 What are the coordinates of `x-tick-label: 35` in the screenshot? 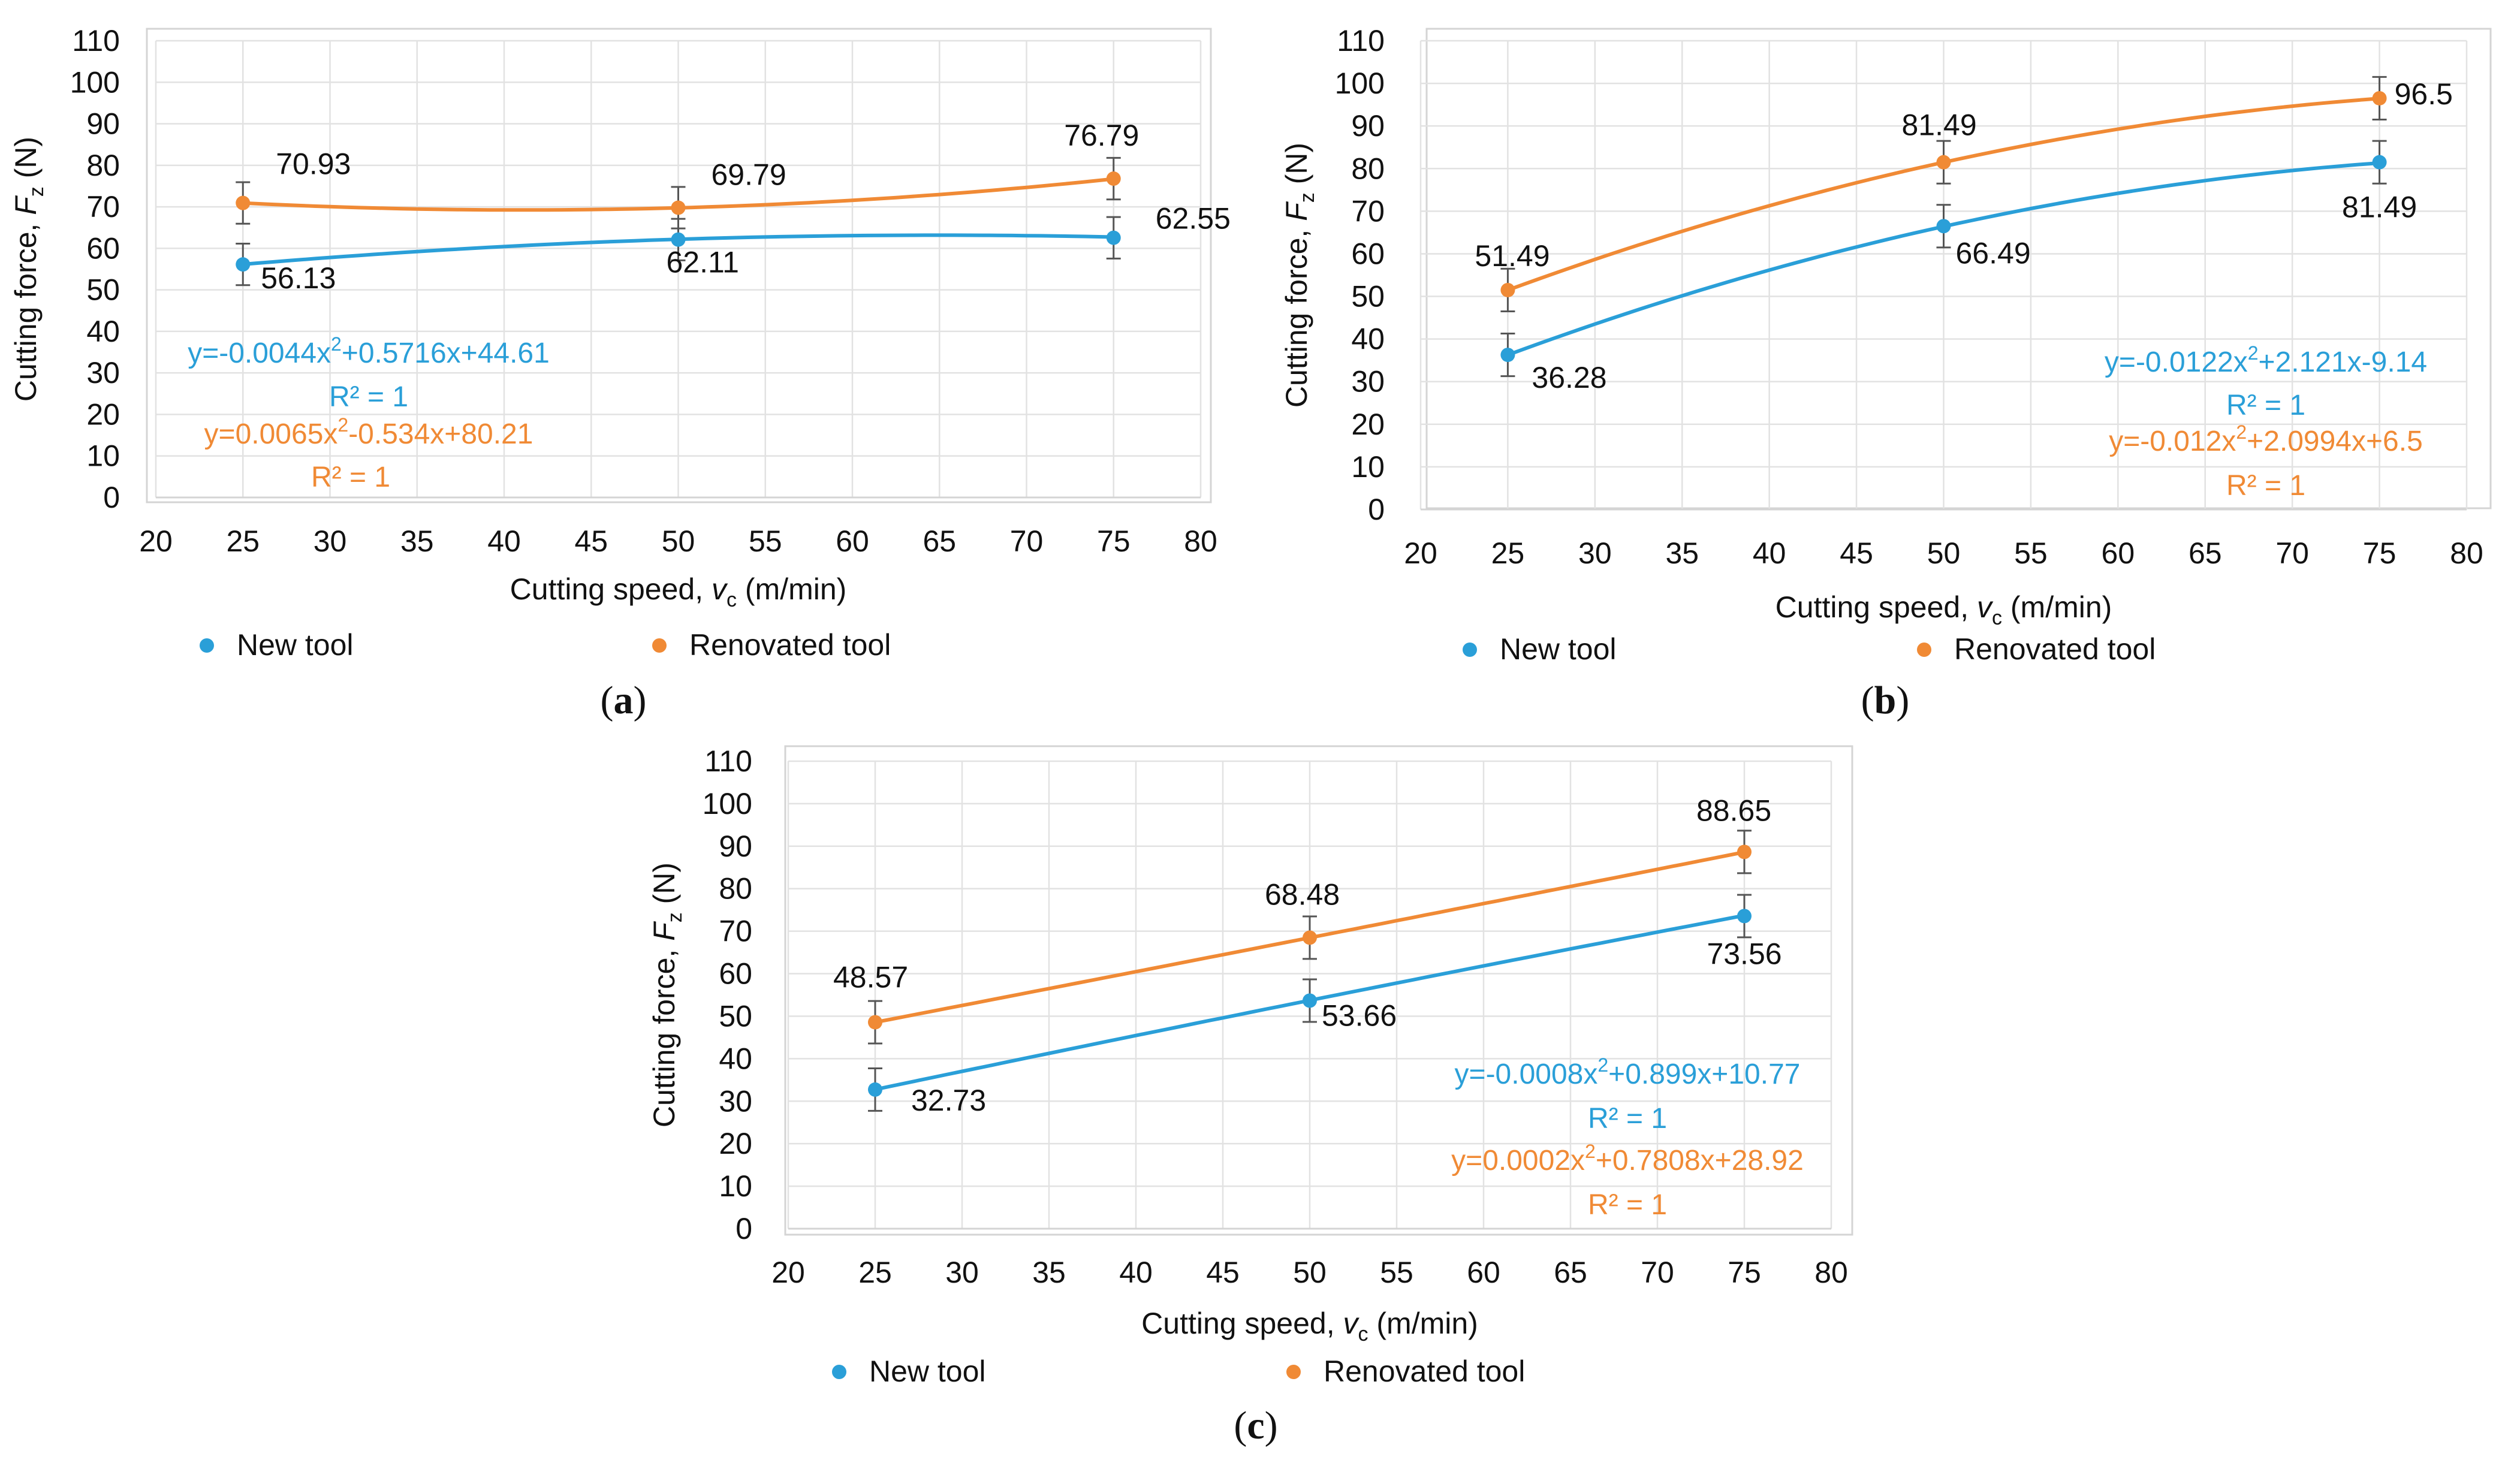 It's located at (1049, 1272).